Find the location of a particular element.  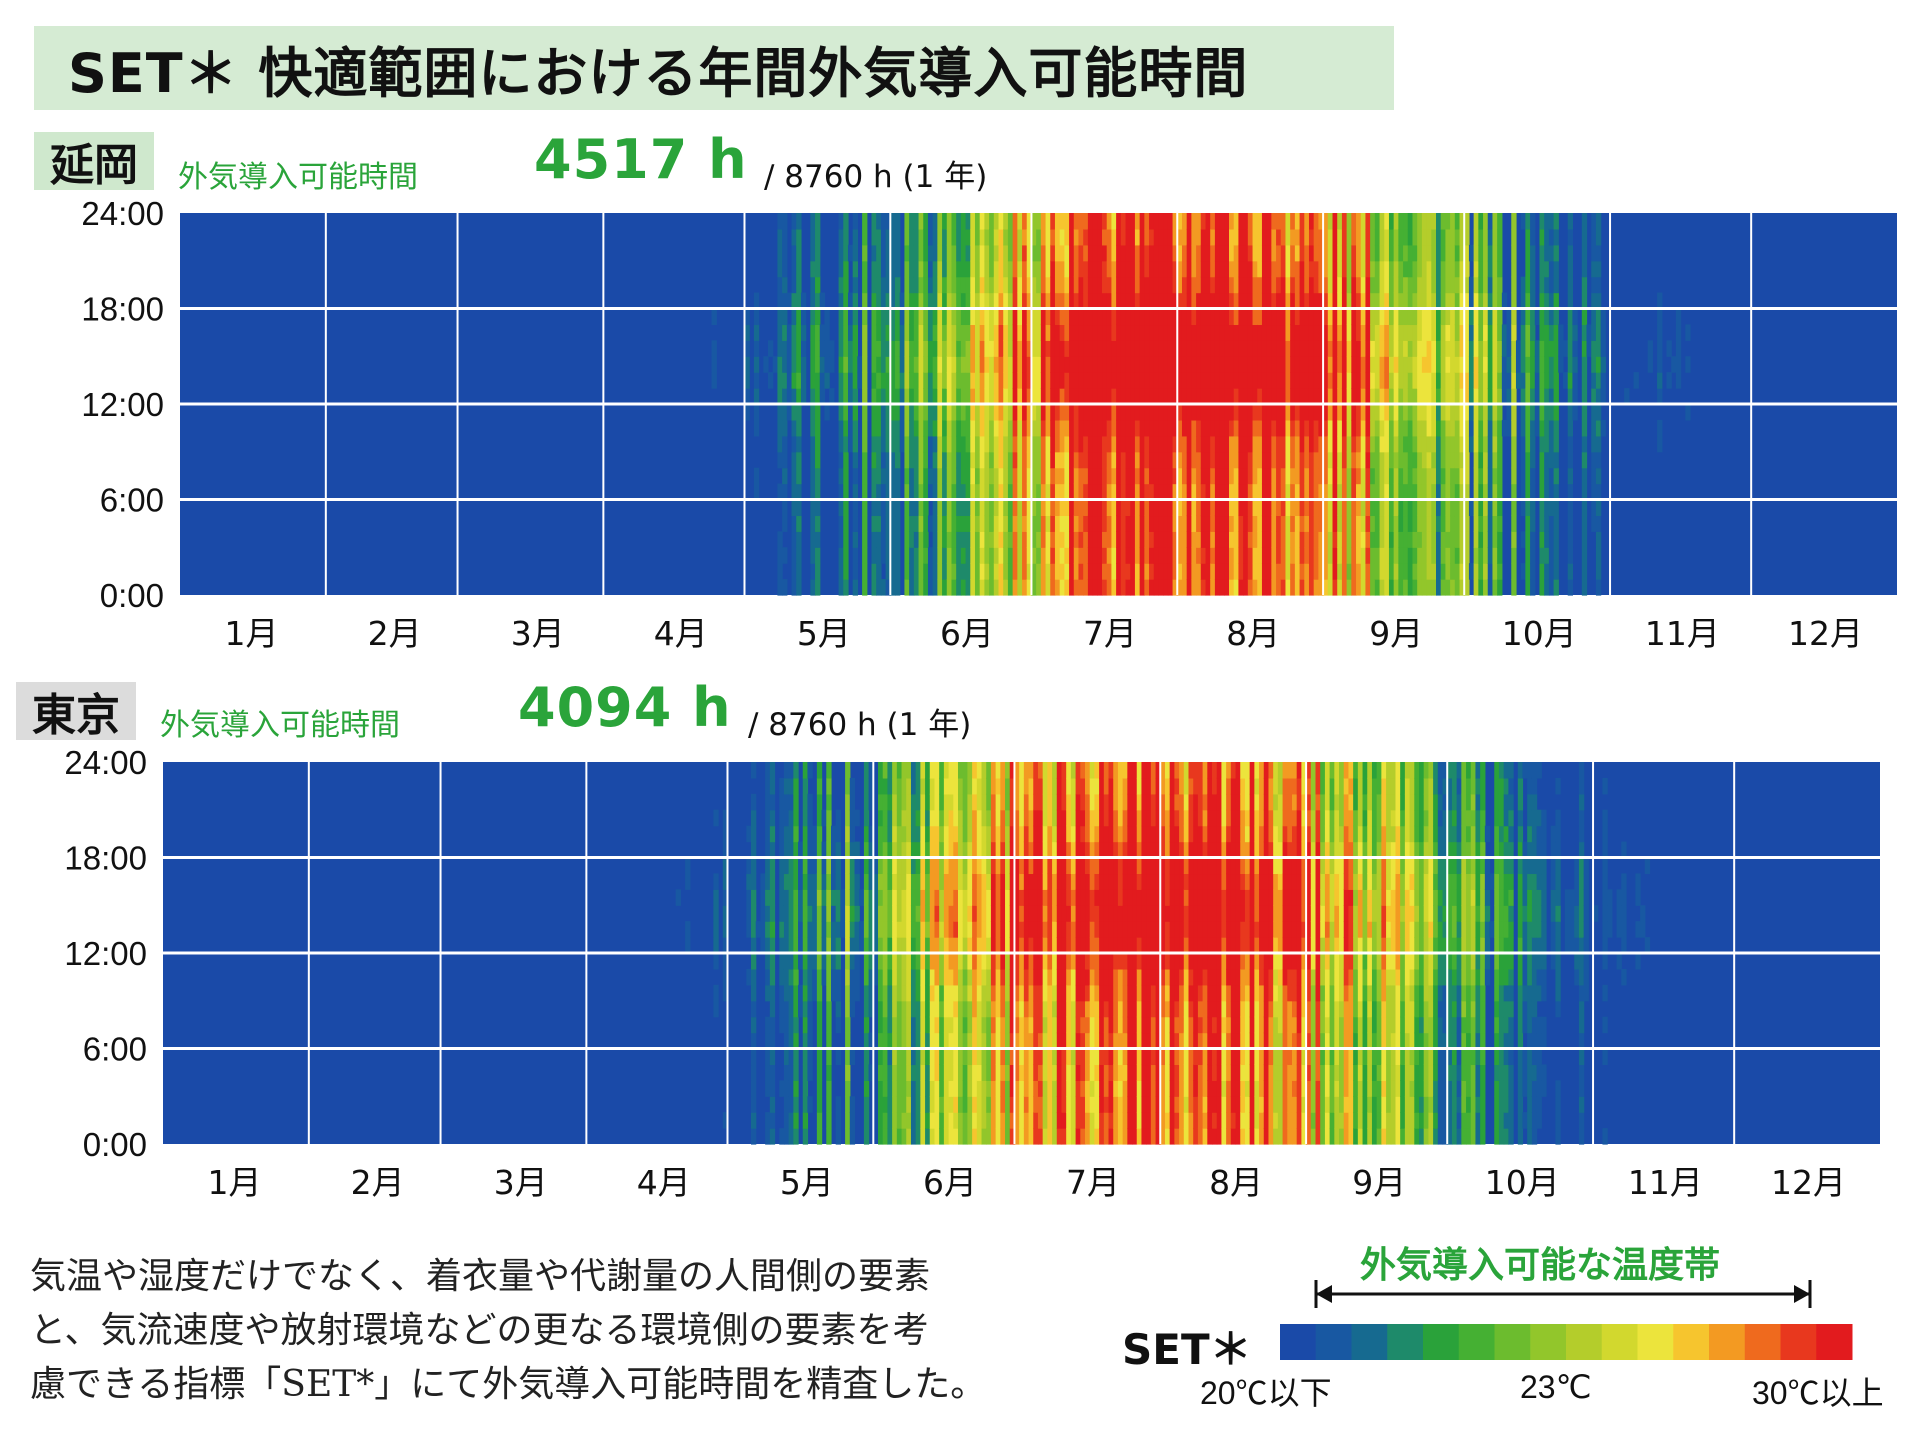

city-label-tokyo: 東京 is located at coordinates (76, 711).